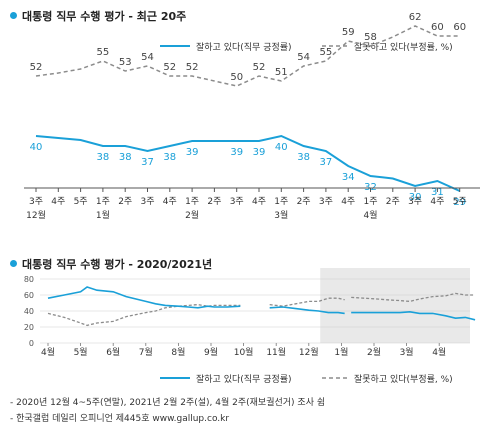 Image resolution: width=500 pixels, height=444 pixels. Describe the element at coordinates (120, 419) in the screenshot. I see `footnote-2: - 한국갤럽 데일리 오피니언 제445호 www.gallup.co.kr` at that location.